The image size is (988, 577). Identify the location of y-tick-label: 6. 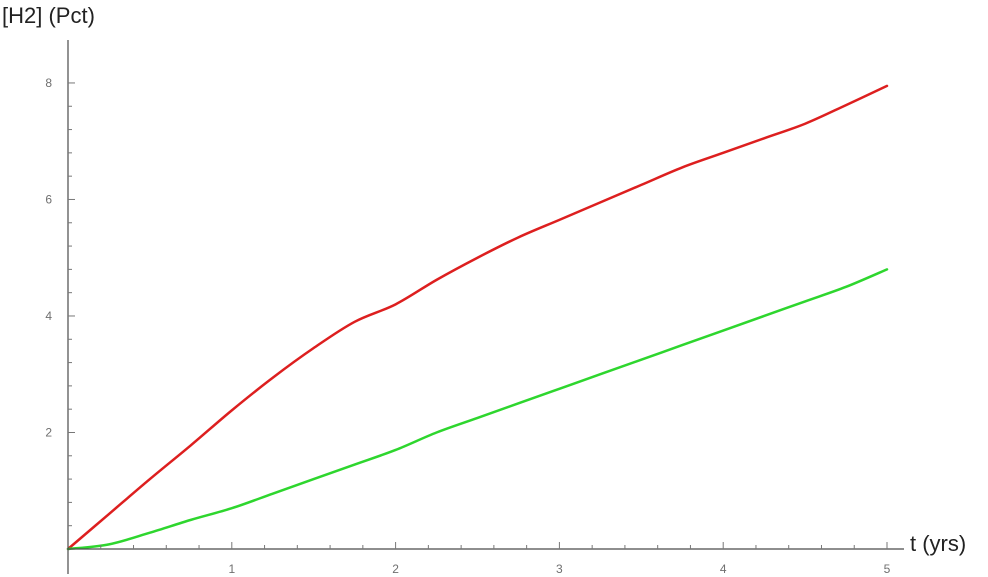
(48, 199).